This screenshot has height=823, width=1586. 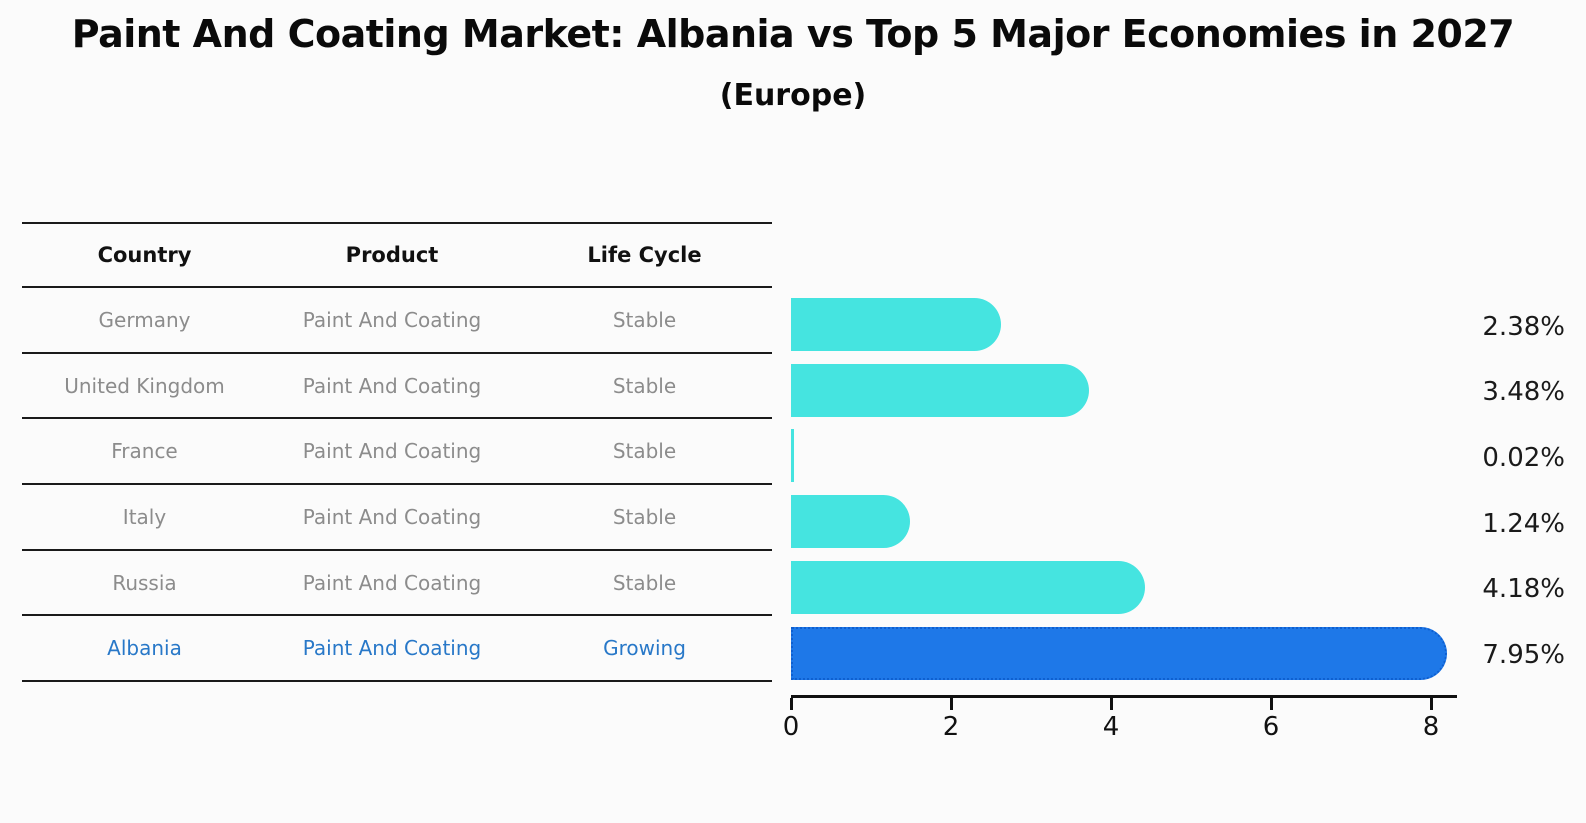 I want to click on value-label-united-kingdom: 3.48%, so click(x=1523, y=392).